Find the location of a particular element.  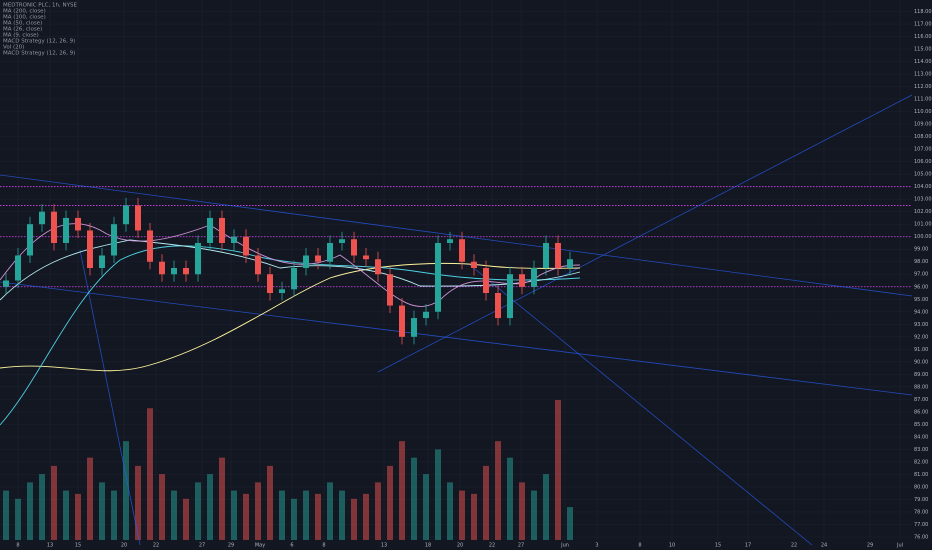

y-tick-label: 113.00 is located at coordinates (923, 75).